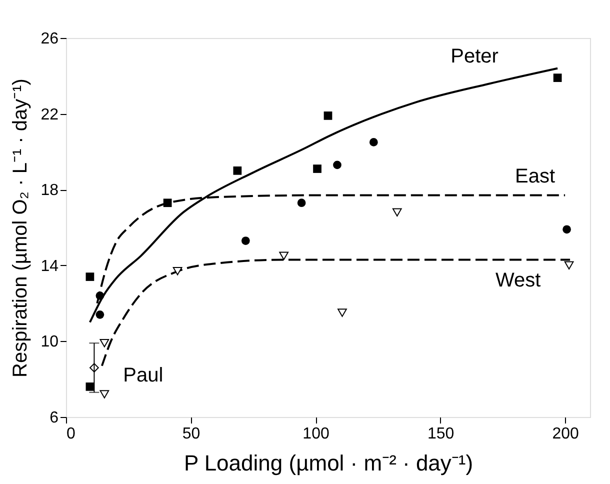 This screenshot has height=484, width=610. What do you see at coordinates (518, 281) in the screenshot?
I see `series-label: West` at bounding box center [518, 281].